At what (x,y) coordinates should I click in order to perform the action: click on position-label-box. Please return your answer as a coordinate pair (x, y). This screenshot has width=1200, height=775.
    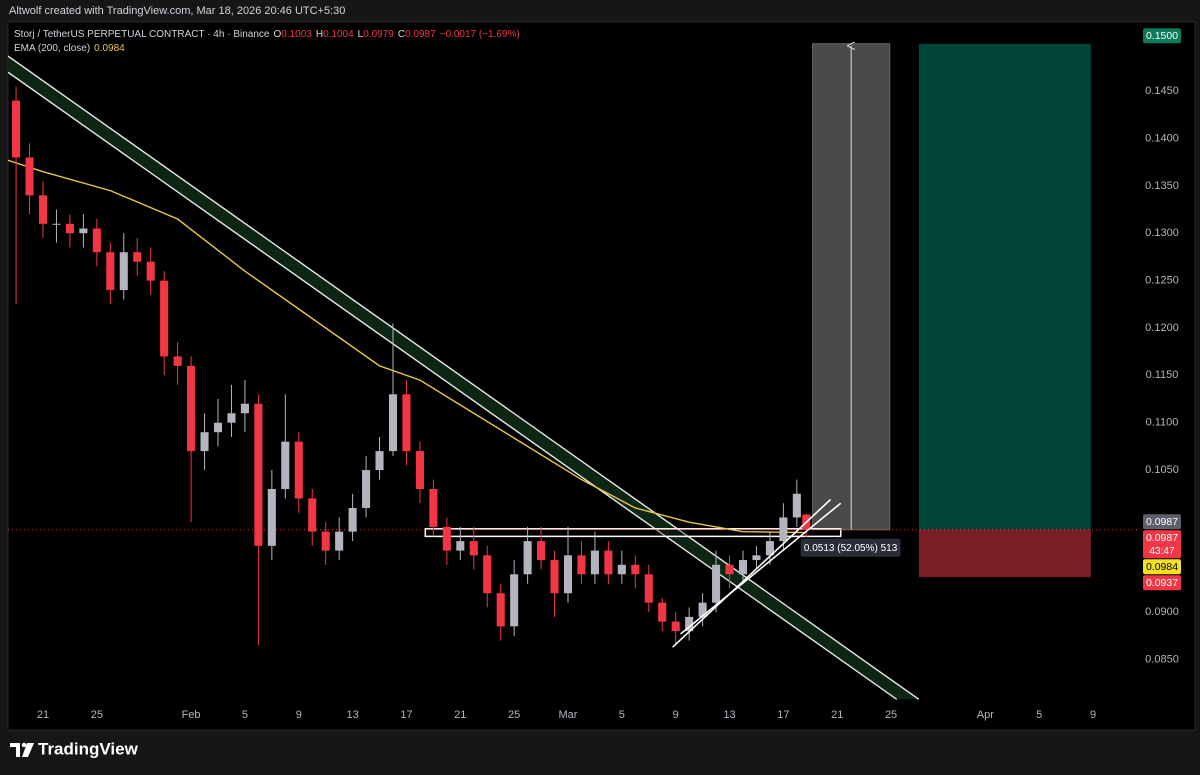
    Looking at the image, I should click on (850, 547).